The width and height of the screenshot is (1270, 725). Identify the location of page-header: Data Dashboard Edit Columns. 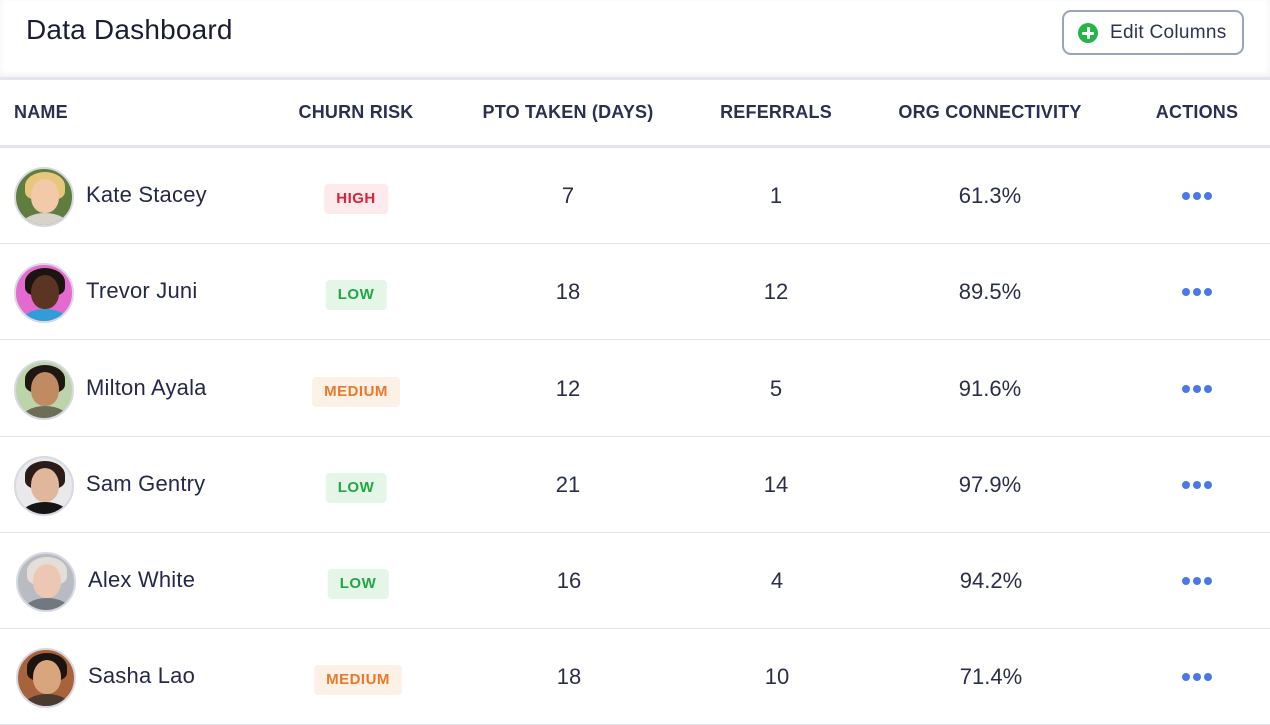
(635, 40).